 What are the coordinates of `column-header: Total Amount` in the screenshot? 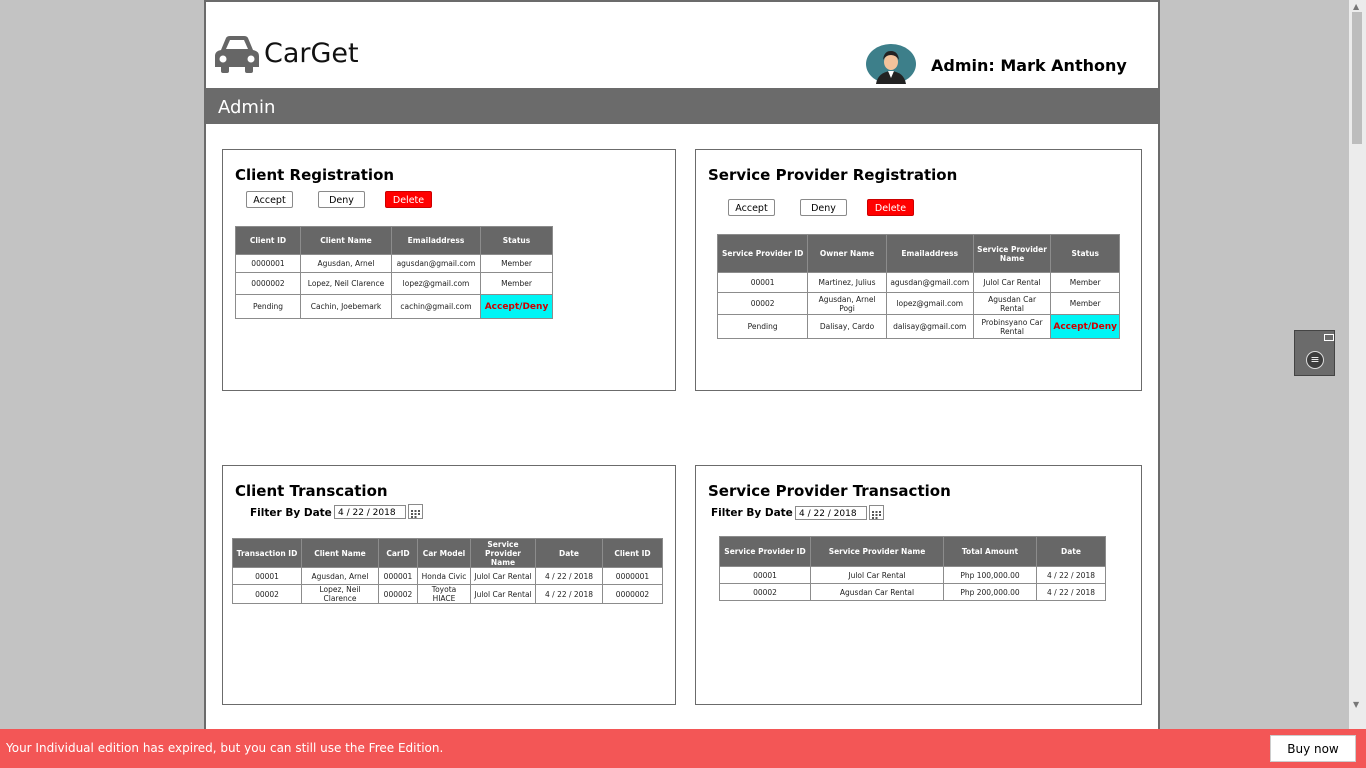 It's located at (990, 551).